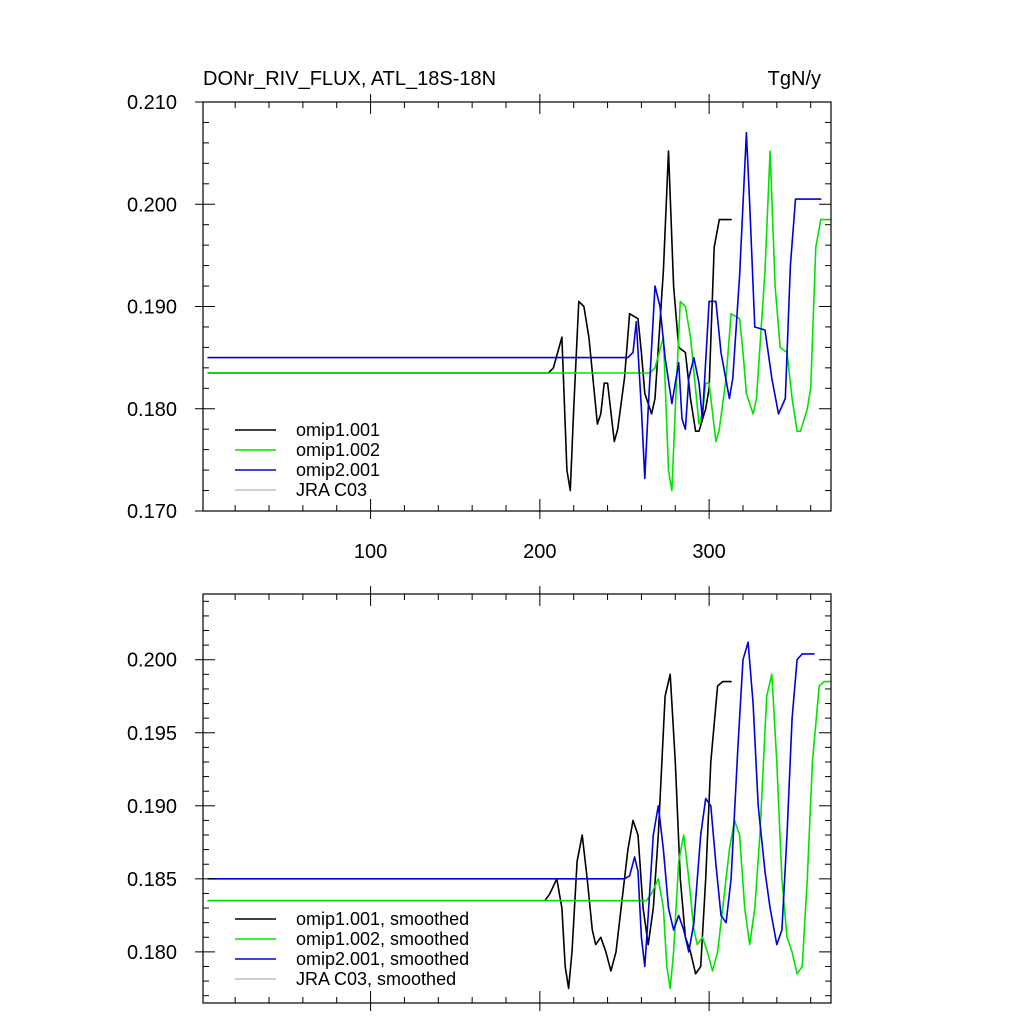 The image size is (1024, 1024). Describe the element at coordinates (152, 103) in the screenshot. I see `y-tick-label: 0.210` at that location.